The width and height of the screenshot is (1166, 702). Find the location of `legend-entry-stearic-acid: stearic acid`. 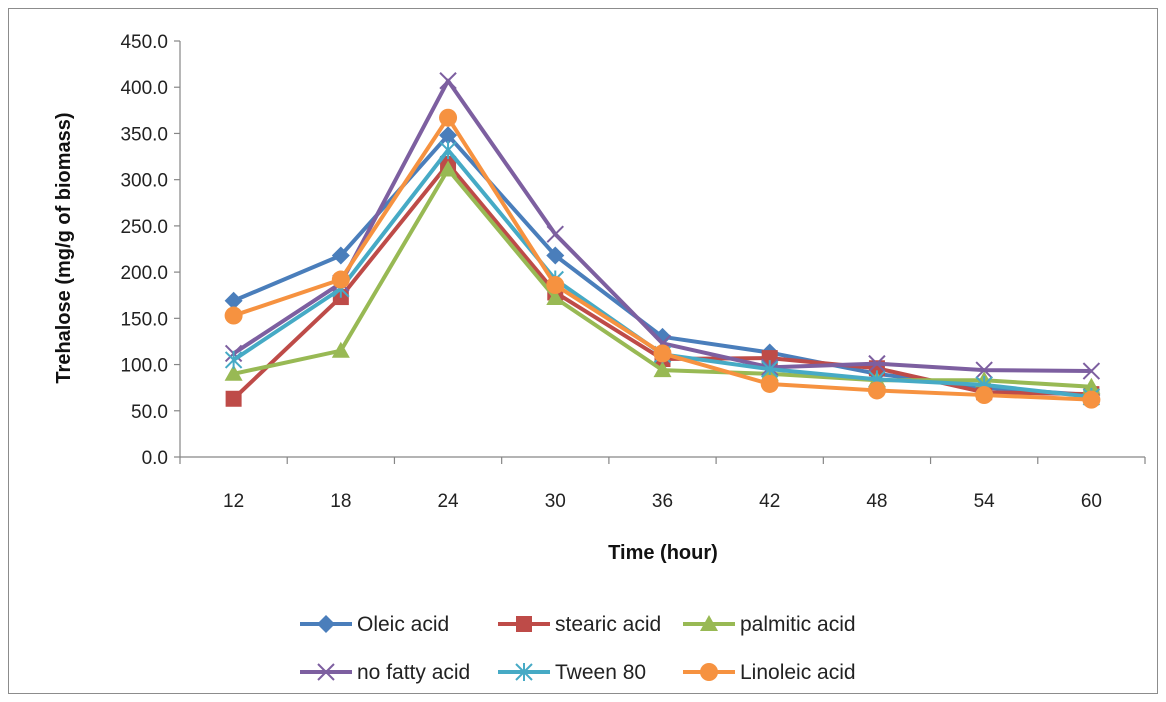

legend-entry-stearic-acid: stearic acid is located at coordinates (579, 624).